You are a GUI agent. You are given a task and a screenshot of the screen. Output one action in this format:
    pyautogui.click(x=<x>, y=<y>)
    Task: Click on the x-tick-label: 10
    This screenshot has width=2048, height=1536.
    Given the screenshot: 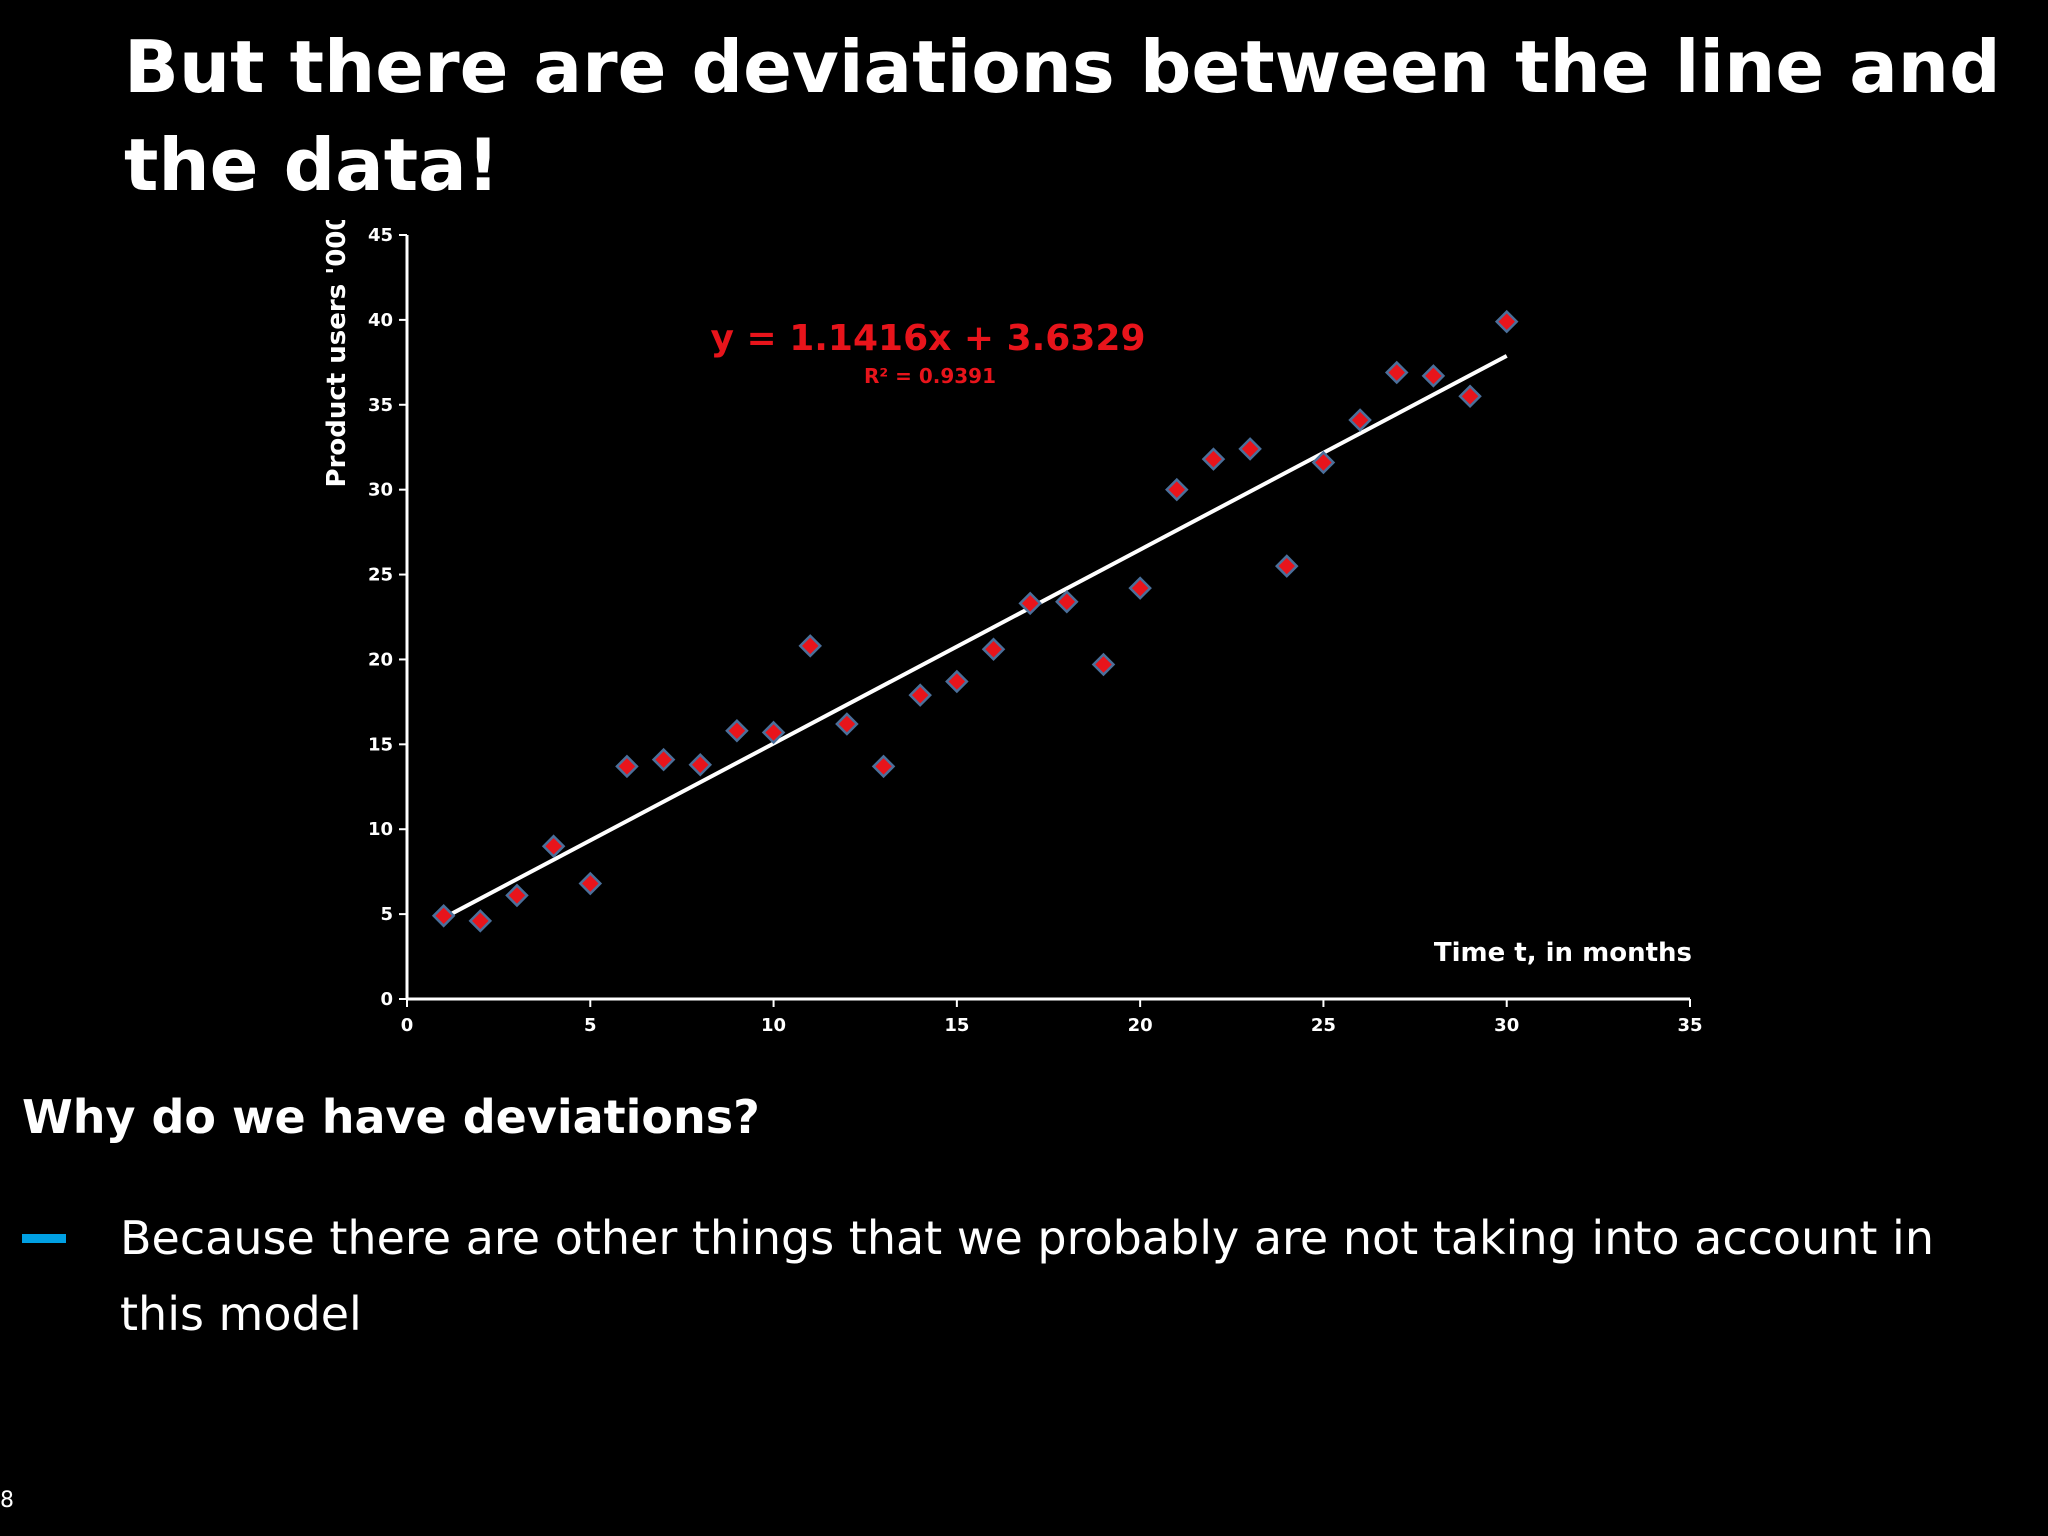 What is the action you would take?
    pyautogui.click(x=773, y=1025)
    